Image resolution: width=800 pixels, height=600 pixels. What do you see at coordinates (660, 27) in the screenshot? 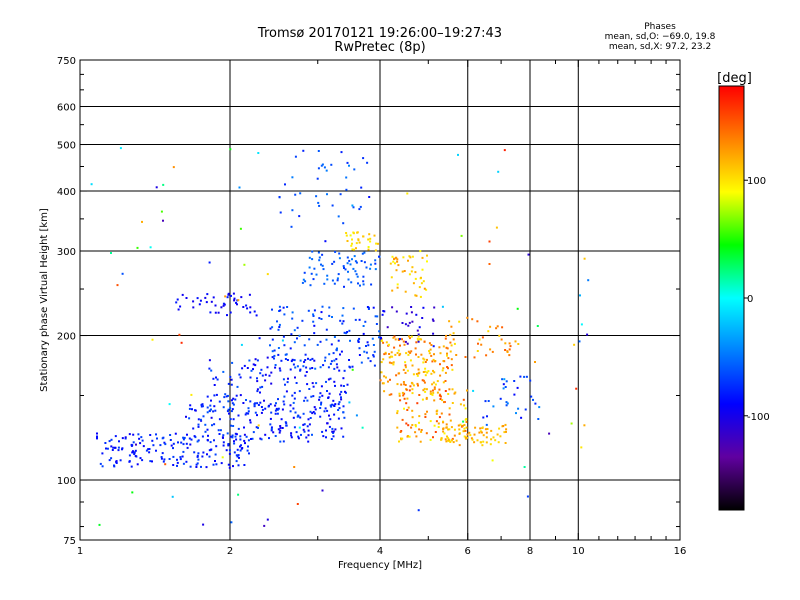
I see `phase-header: Phases` at bounding box center [660, 27].